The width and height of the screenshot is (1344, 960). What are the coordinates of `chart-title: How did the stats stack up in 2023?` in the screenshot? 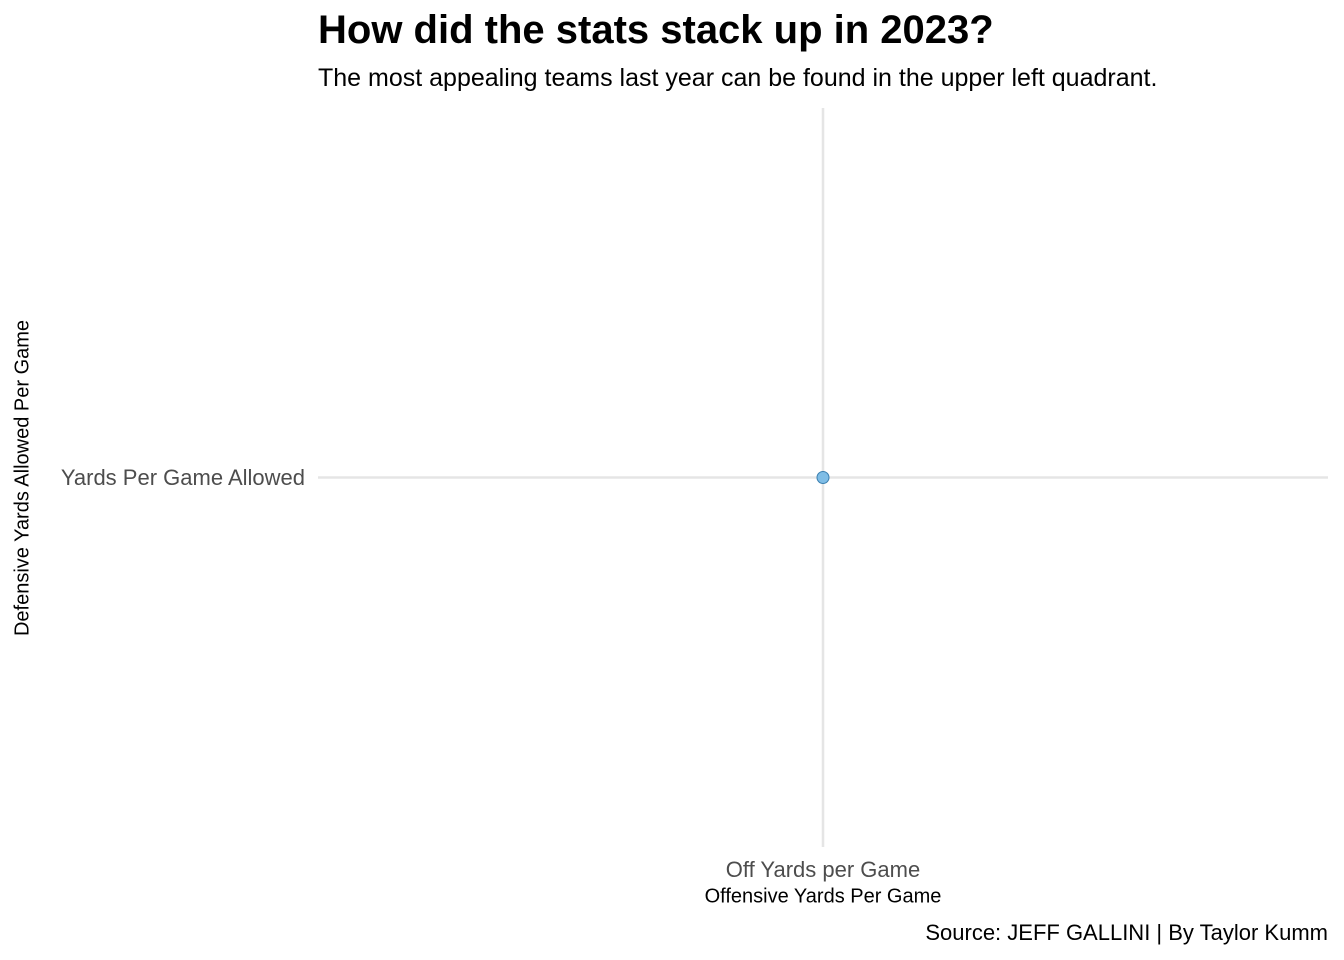 It's located at (656, 30).